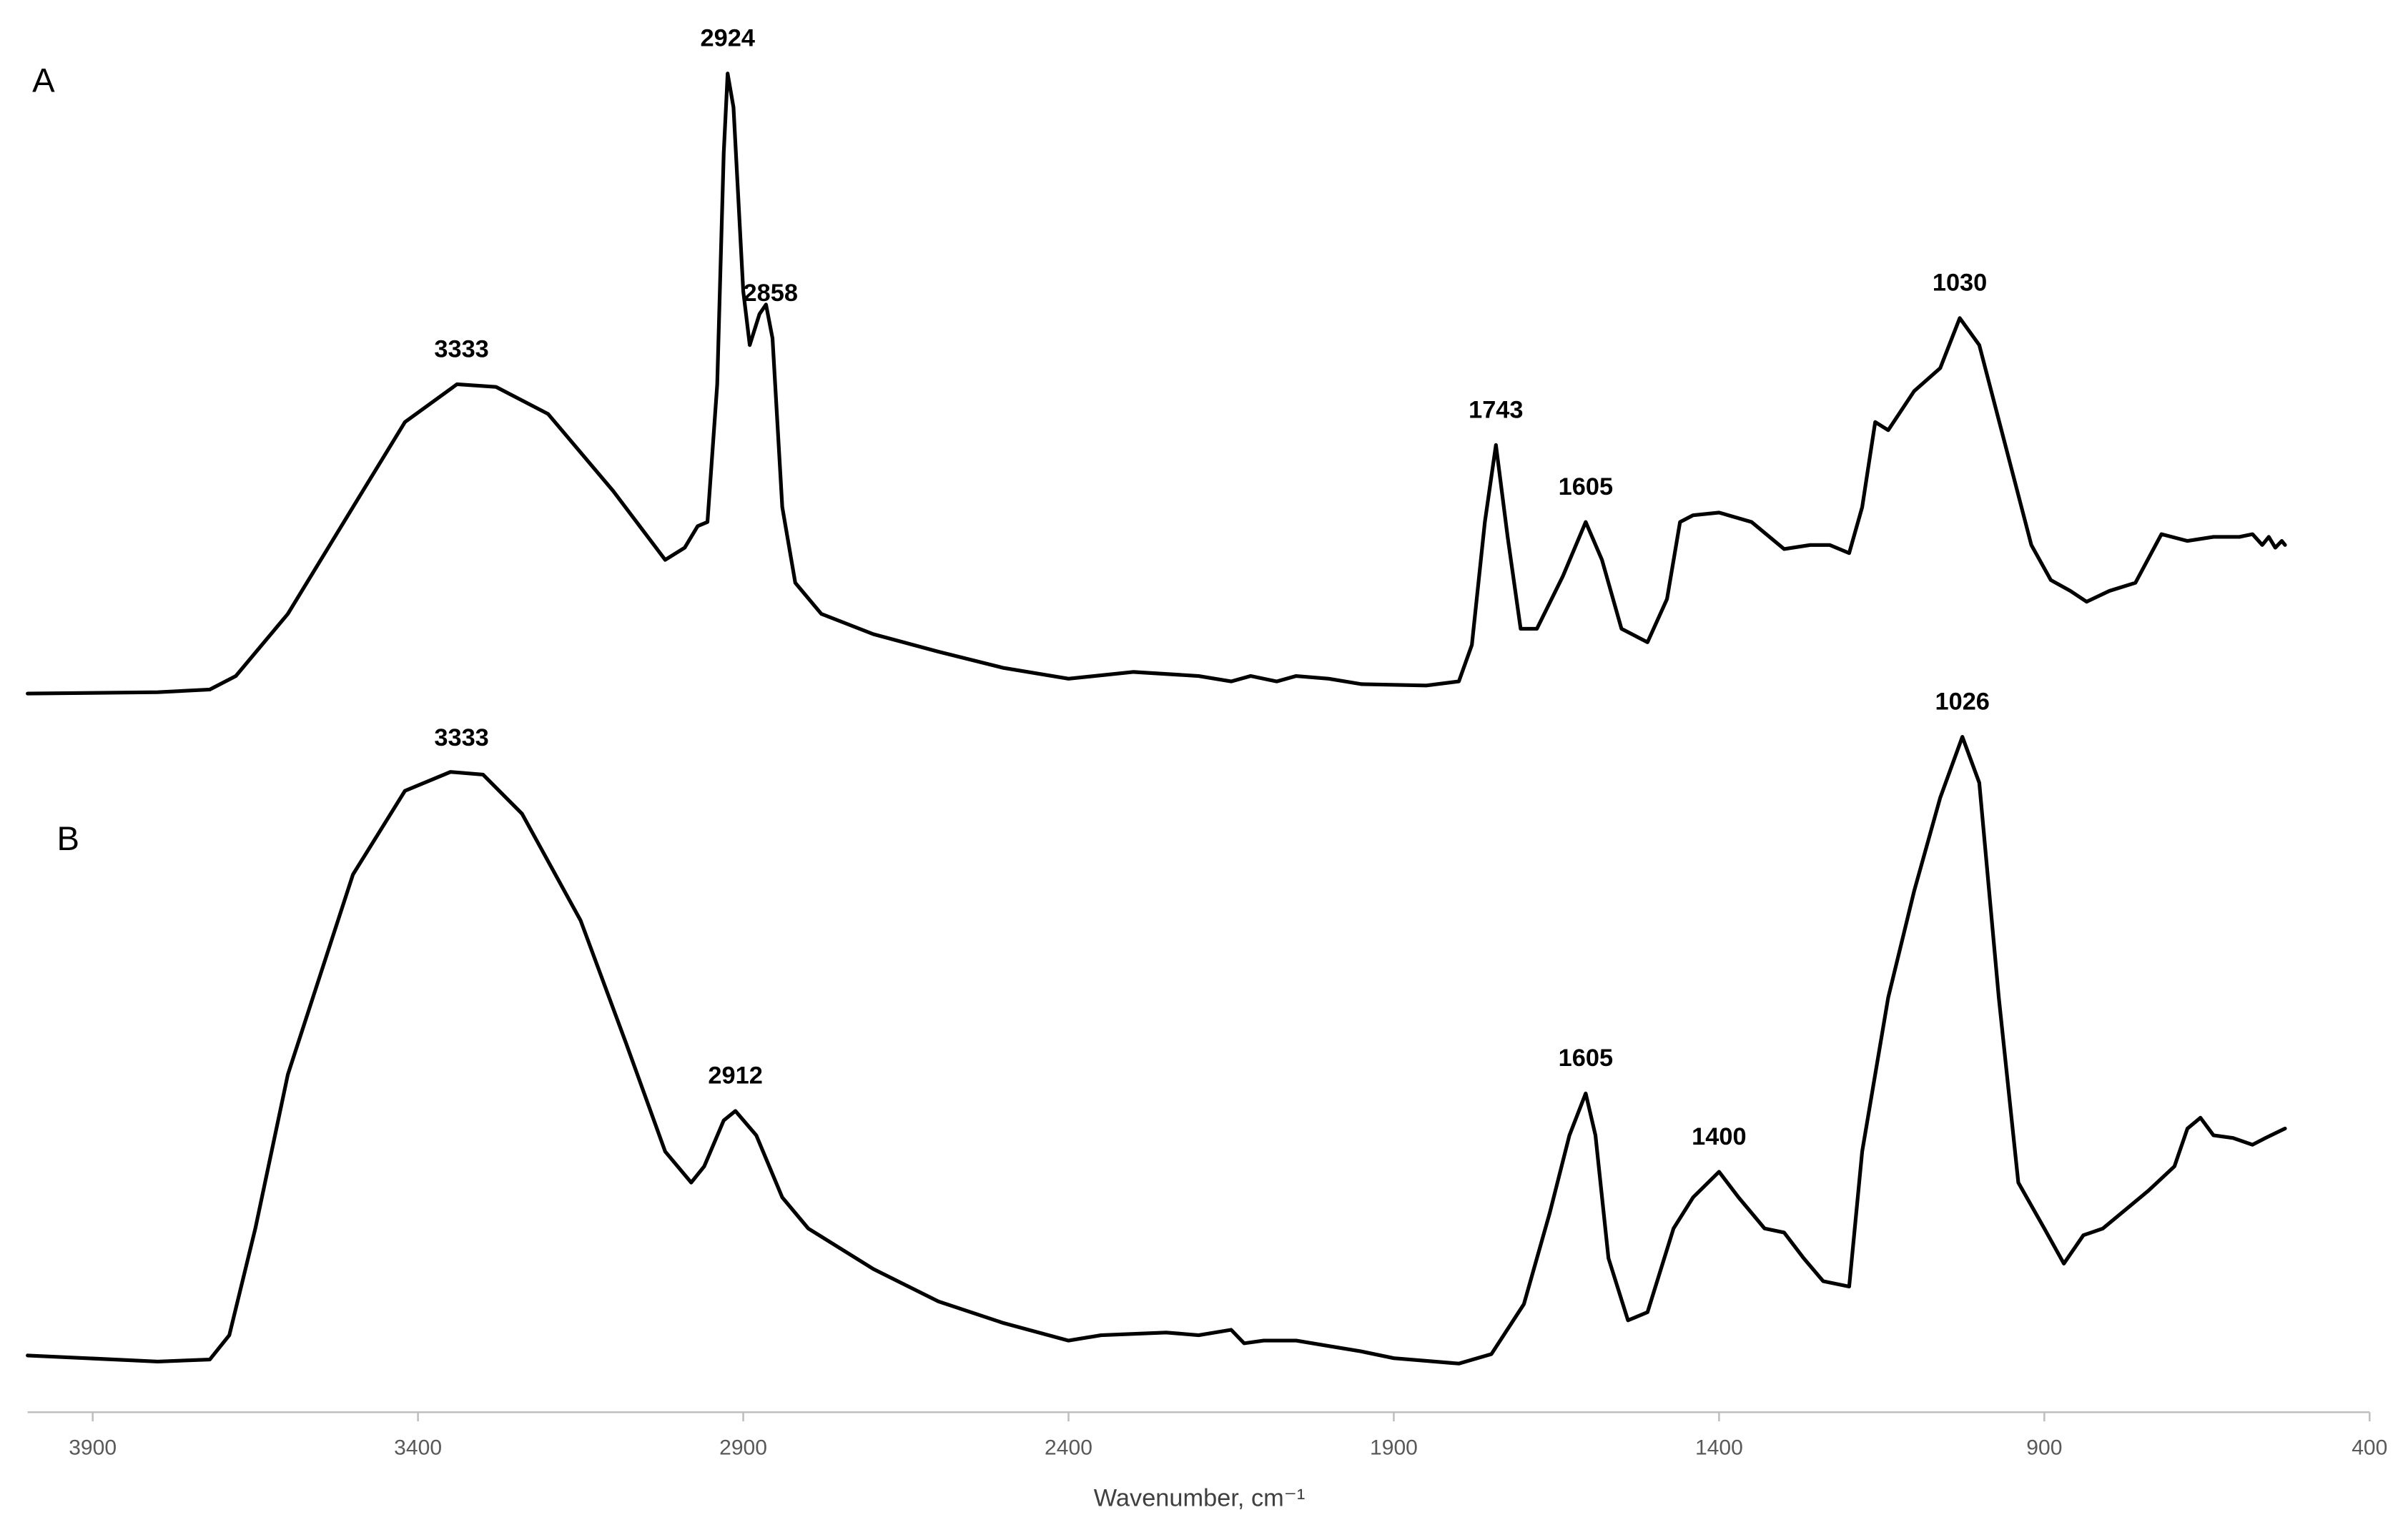  Describe the element at coordinates (2044, 1448) in the screenshot. I see `x-tick-label: 900` at that location.